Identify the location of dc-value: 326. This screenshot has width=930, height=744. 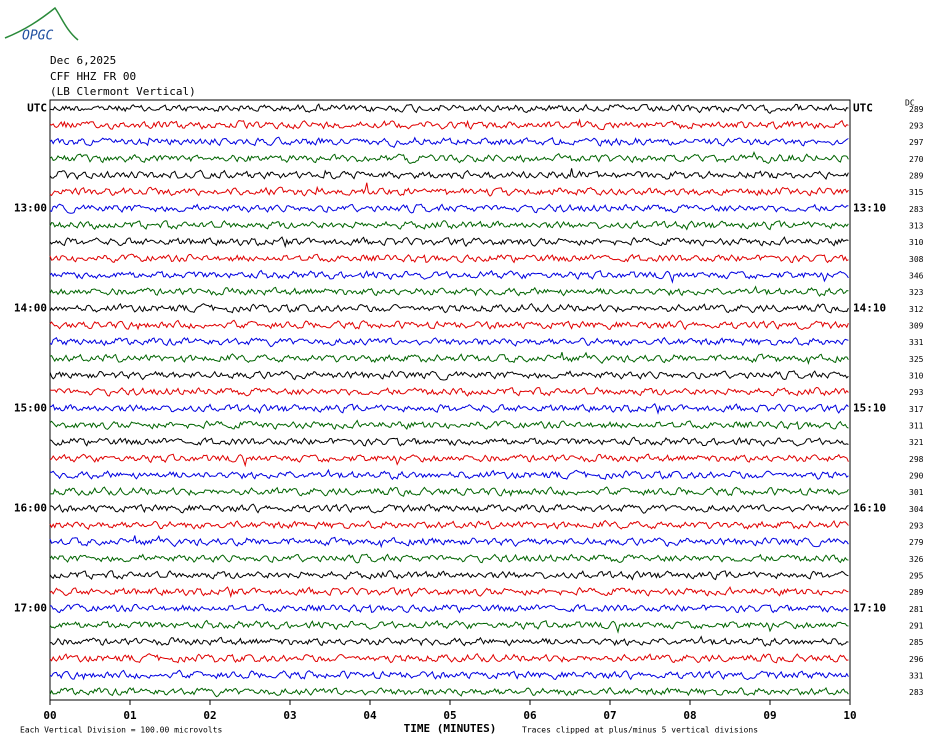
(916, 559).